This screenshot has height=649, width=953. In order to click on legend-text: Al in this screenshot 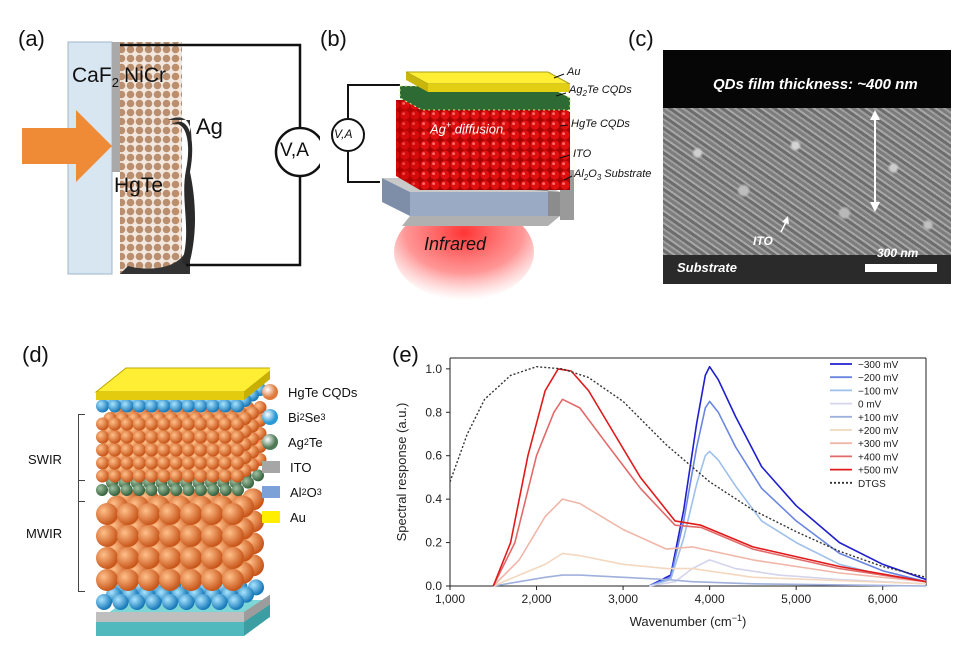, I will do `click(296, 492)`.